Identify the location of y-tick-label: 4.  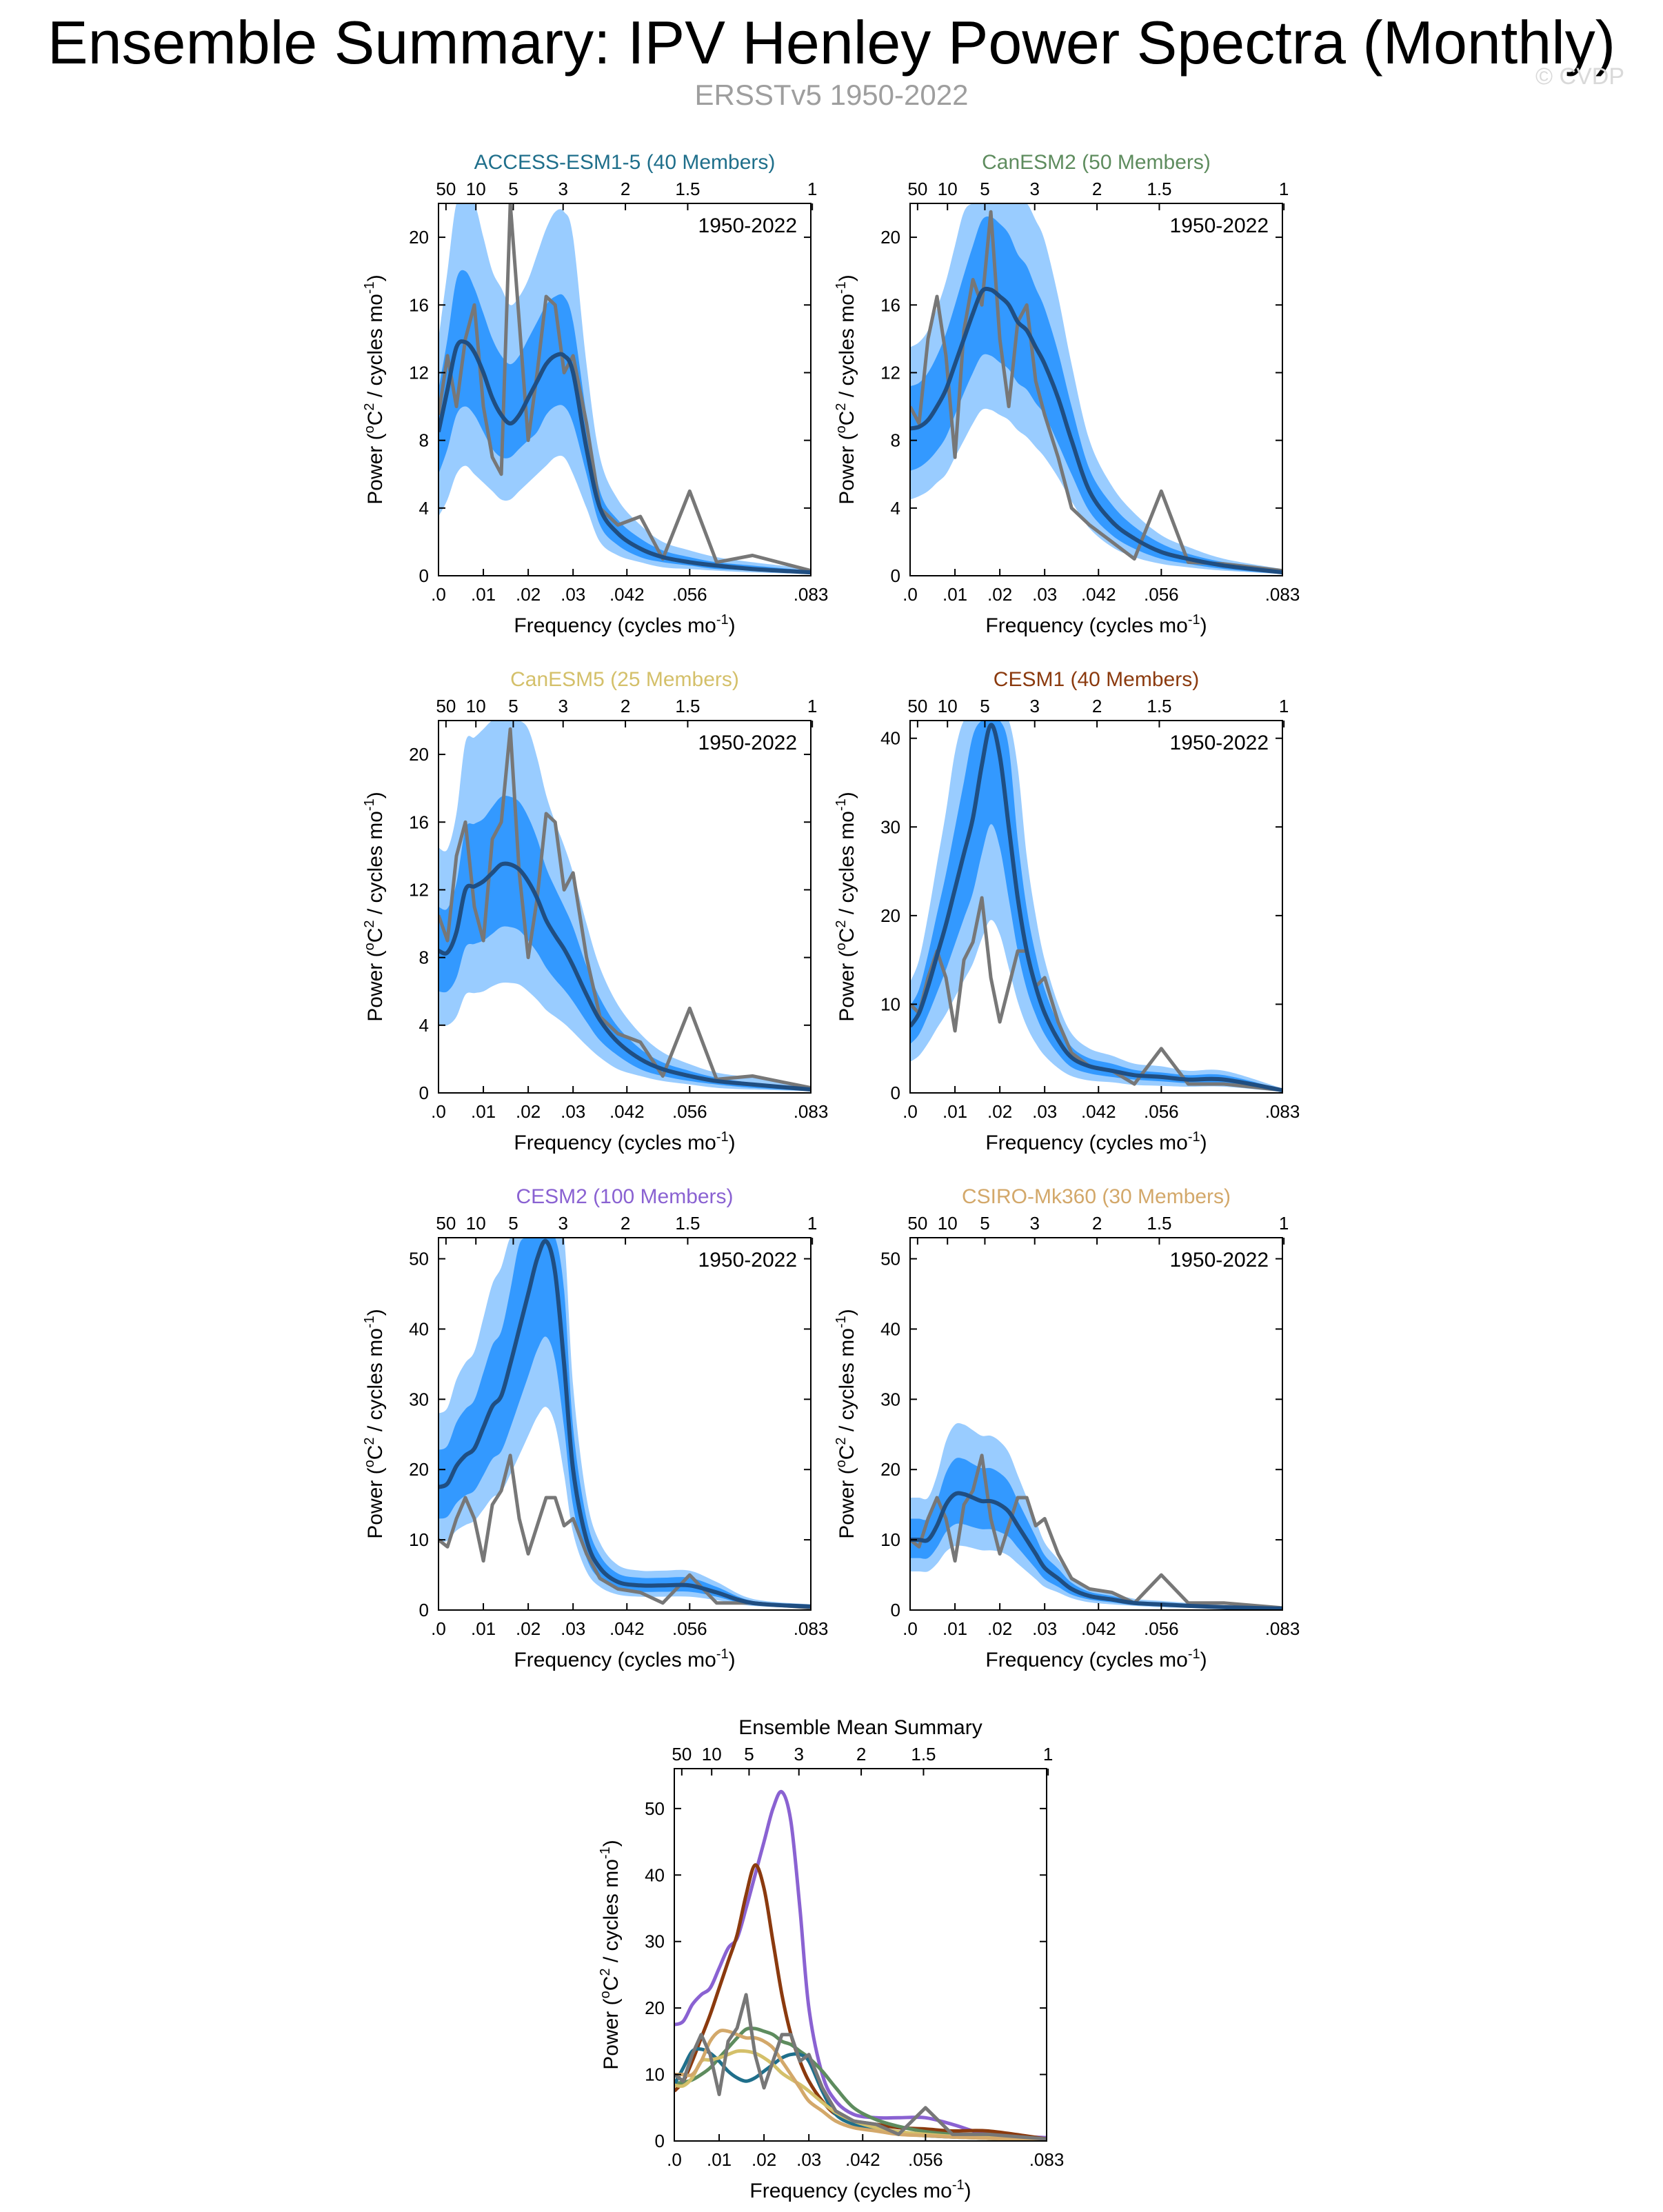
(424, 508).